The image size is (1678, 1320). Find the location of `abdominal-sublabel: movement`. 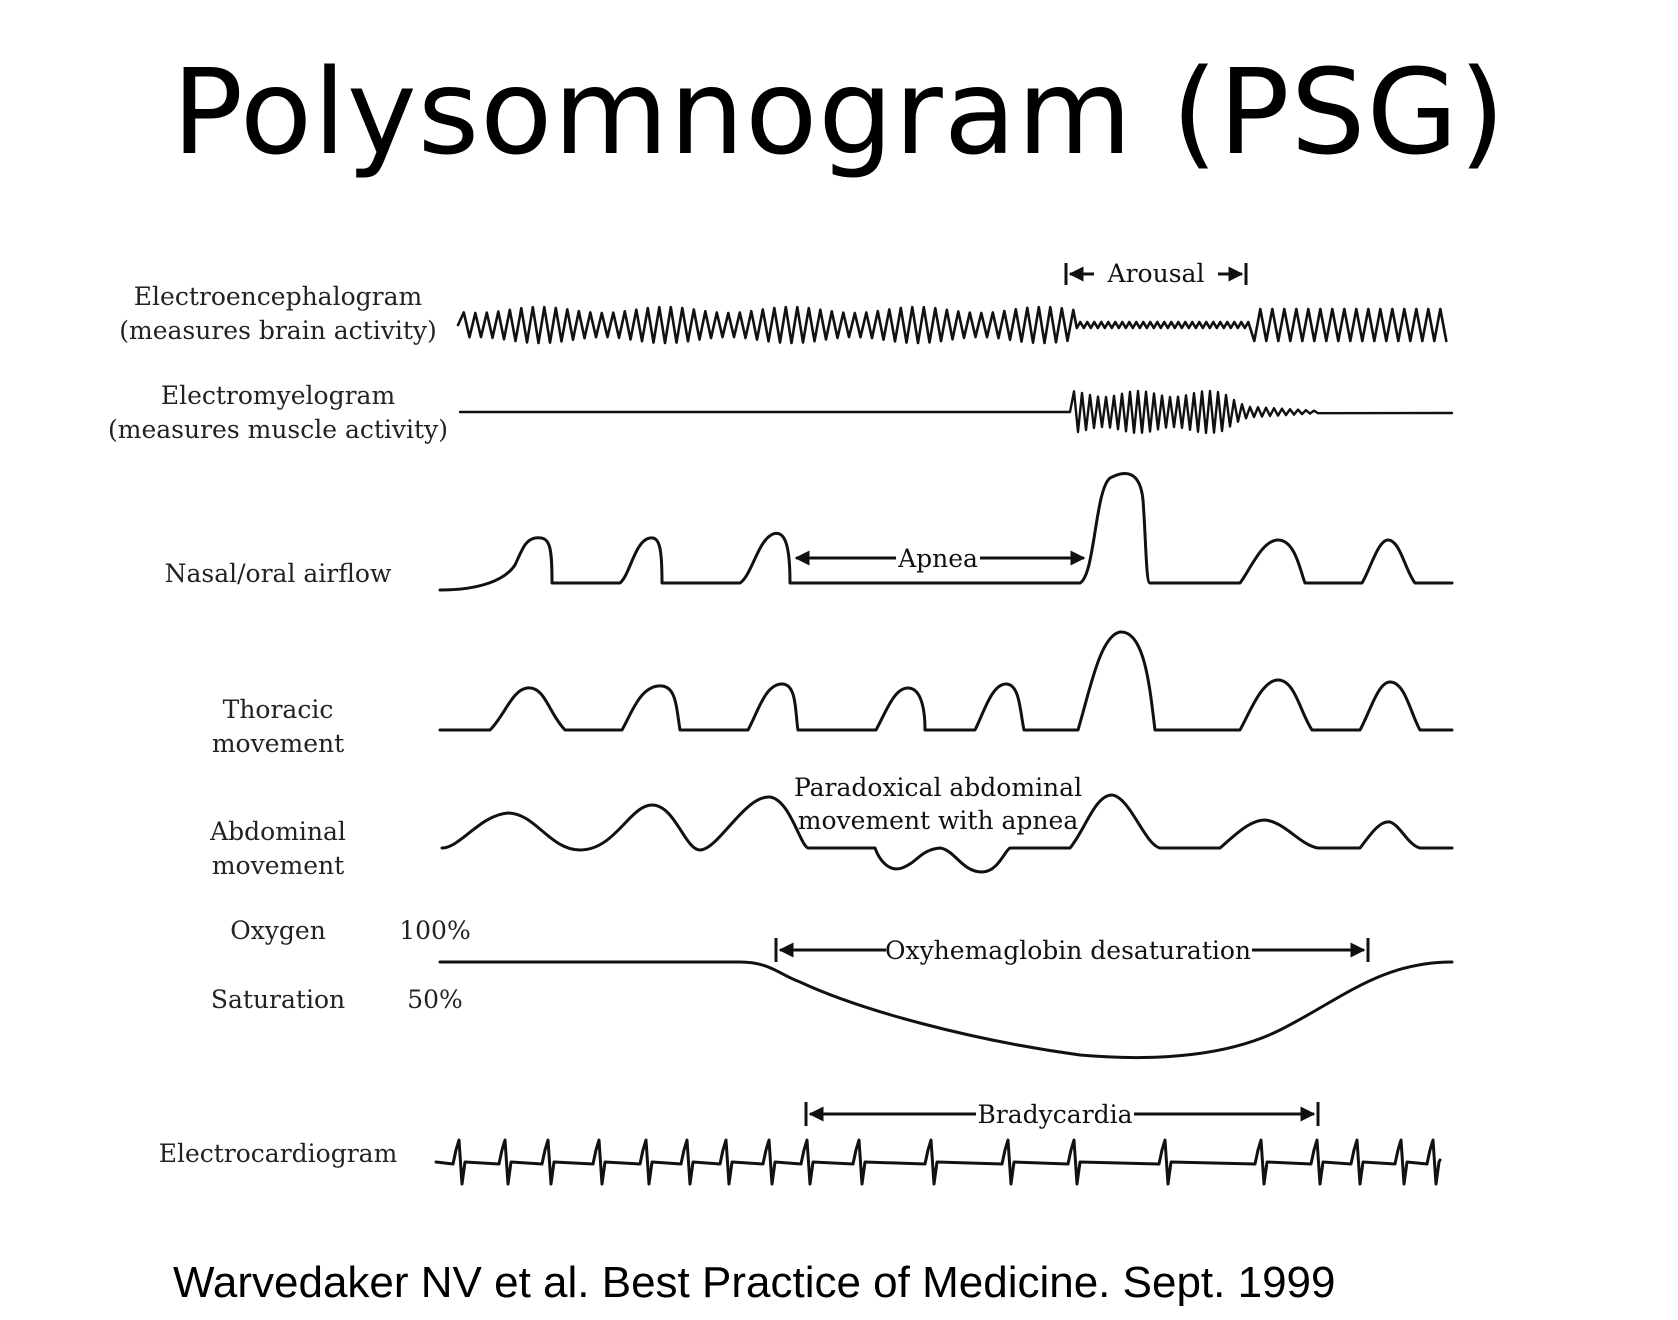

abdominal-sublabel: movement is located at coordinates (278, 865).